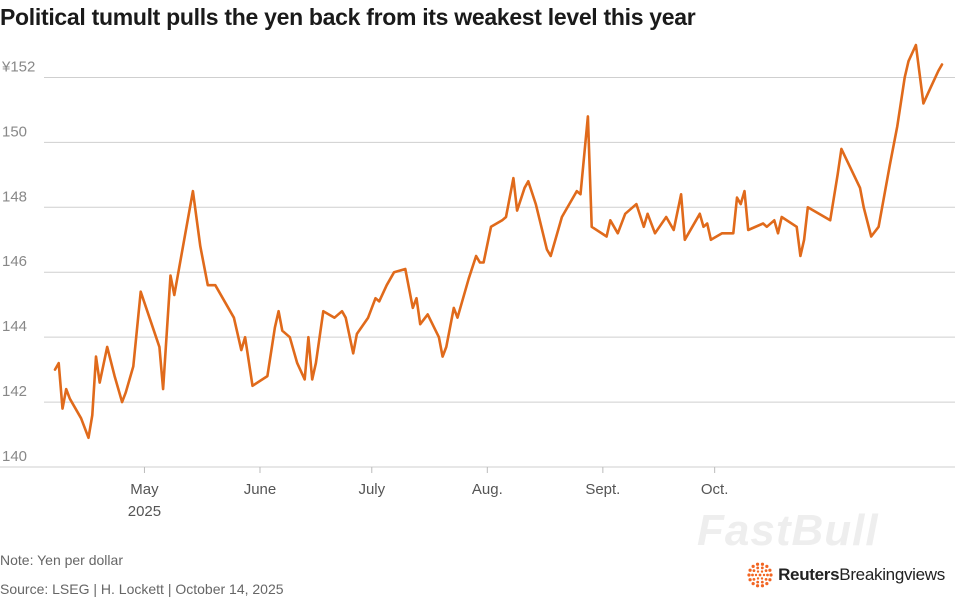 This screenshot has height=600, width=955. What do you see at coordinates (809, 574) in the screenshot?
I see `brand-name-bold: Reuters` at bounding box center [809, 574].